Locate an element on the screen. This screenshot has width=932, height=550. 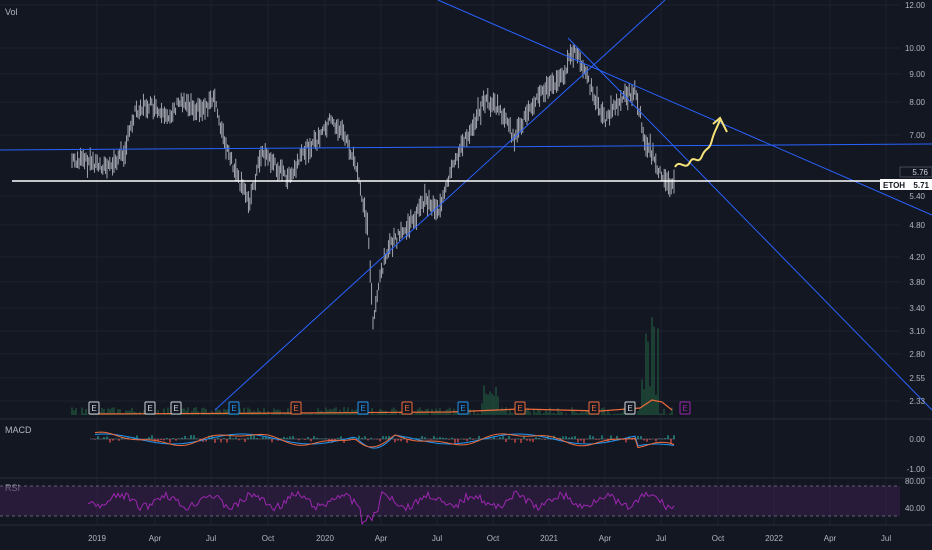
volume-bars is located at coordinates (372, 366).